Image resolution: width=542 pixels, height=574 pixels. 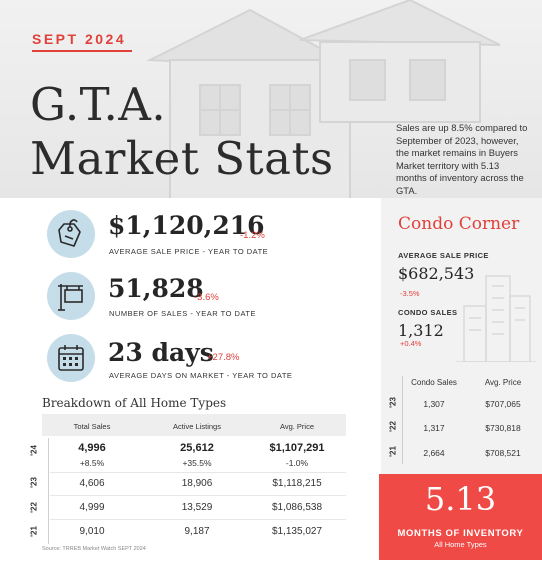 What do you see at coordinates (134, 403) in the screenshot?
I see `breakdown-title: Breakdown of All Home Types` at bounding box center [134, 403].